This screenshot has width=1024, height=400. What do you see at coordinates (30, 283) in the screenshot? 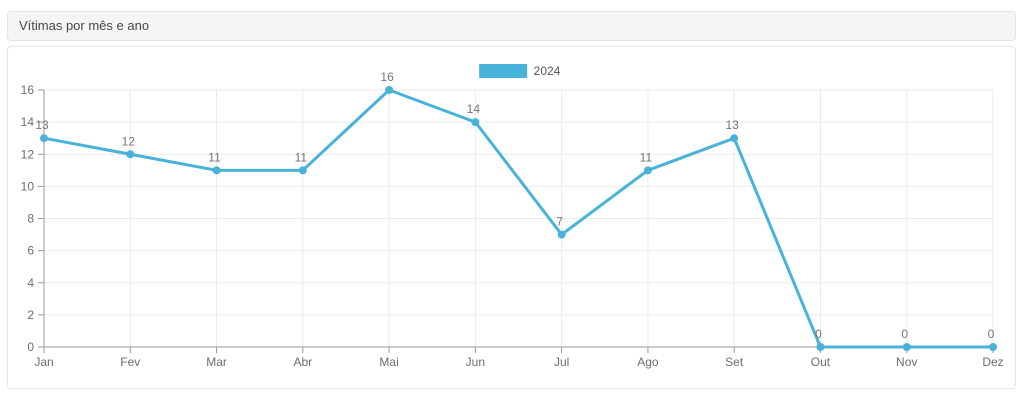
I see `y-tick-label: 4` at bounding box center [30, 283].